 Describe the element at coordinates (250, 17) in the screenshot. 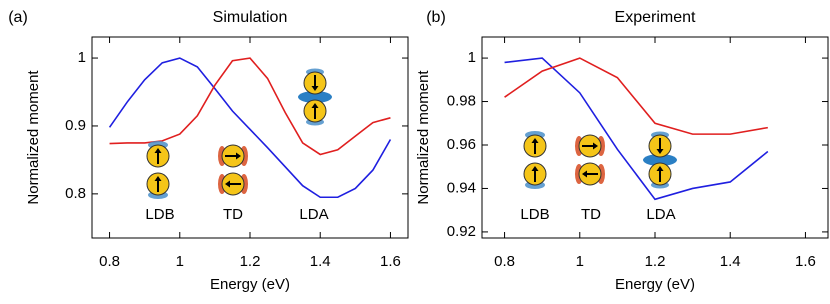

I see `chart-title: Simulation` at that location.